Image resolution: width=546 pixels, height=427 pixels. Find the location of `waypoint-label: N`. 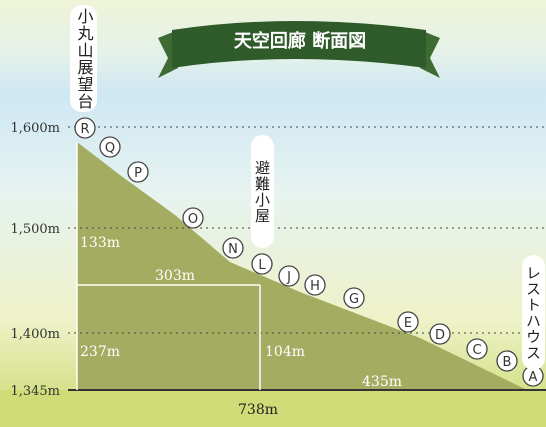

waypoint-label: N is located at coordinates (233, 249).